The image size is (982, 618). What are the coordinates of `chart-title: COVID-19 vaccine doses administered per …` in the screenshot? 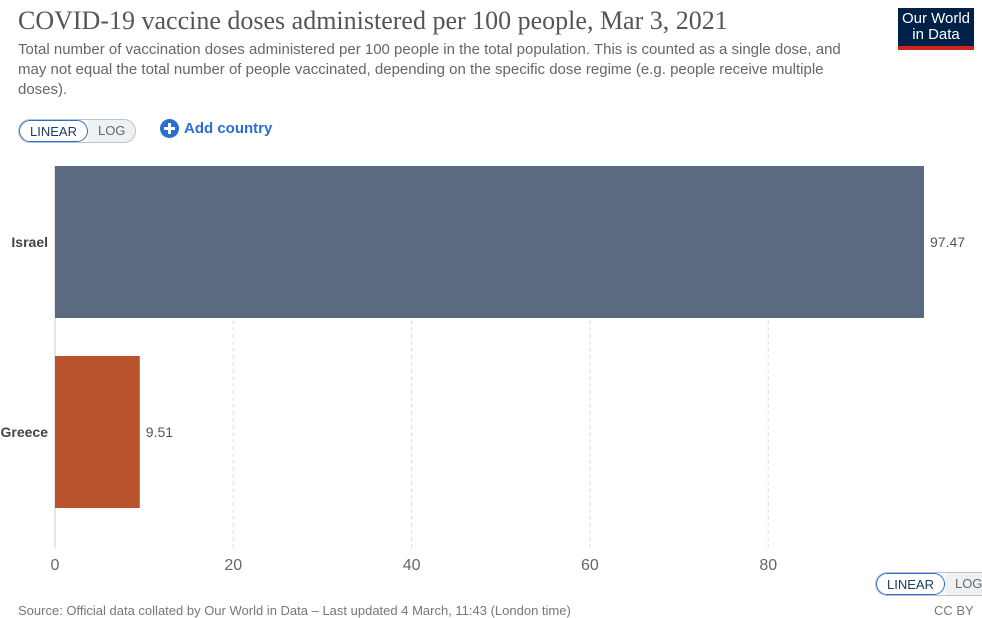 It's located at (373, 20).